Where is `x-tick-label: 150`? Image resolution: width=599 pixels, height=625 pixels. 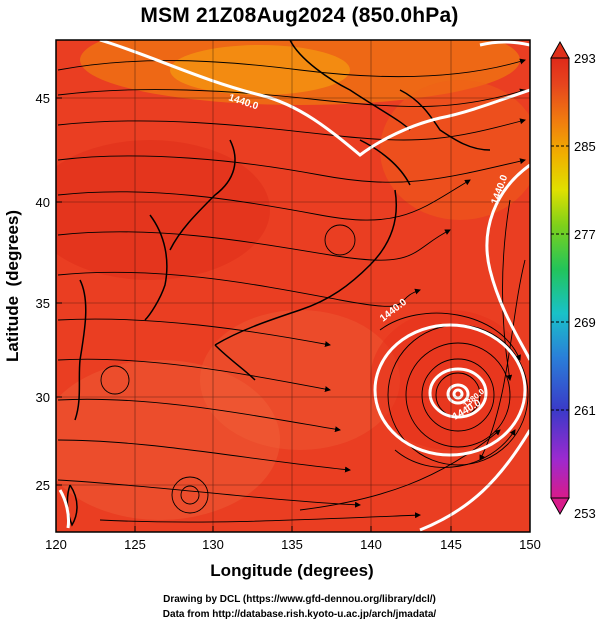
x-tick-label: 150 is located at coordinates (530, 544).